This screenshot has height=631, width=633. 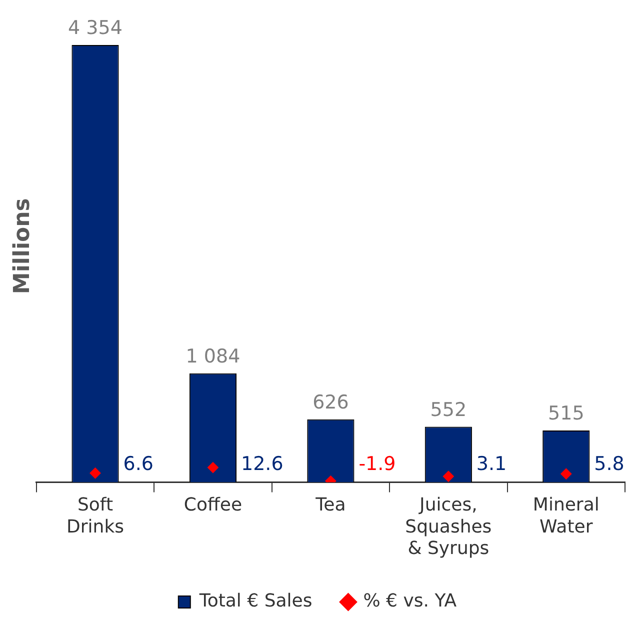 What do you see at coordinates (95, 27) in the screenshot?
I see `data-label: 4 354` at bounding box center [95, 27].